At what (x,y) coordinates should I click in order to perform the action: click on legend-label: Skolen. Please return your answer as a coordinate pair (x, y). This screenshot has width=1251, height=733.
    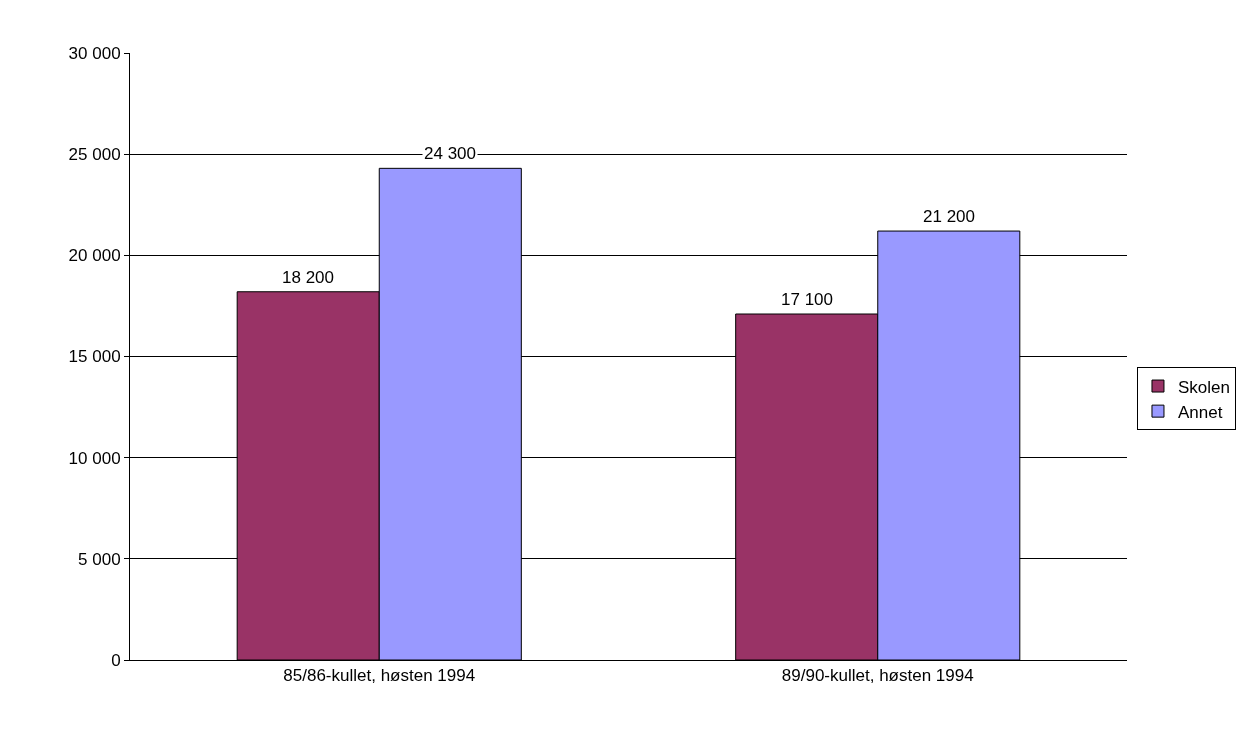
    Looking at the image, I should click on (1203, 387).